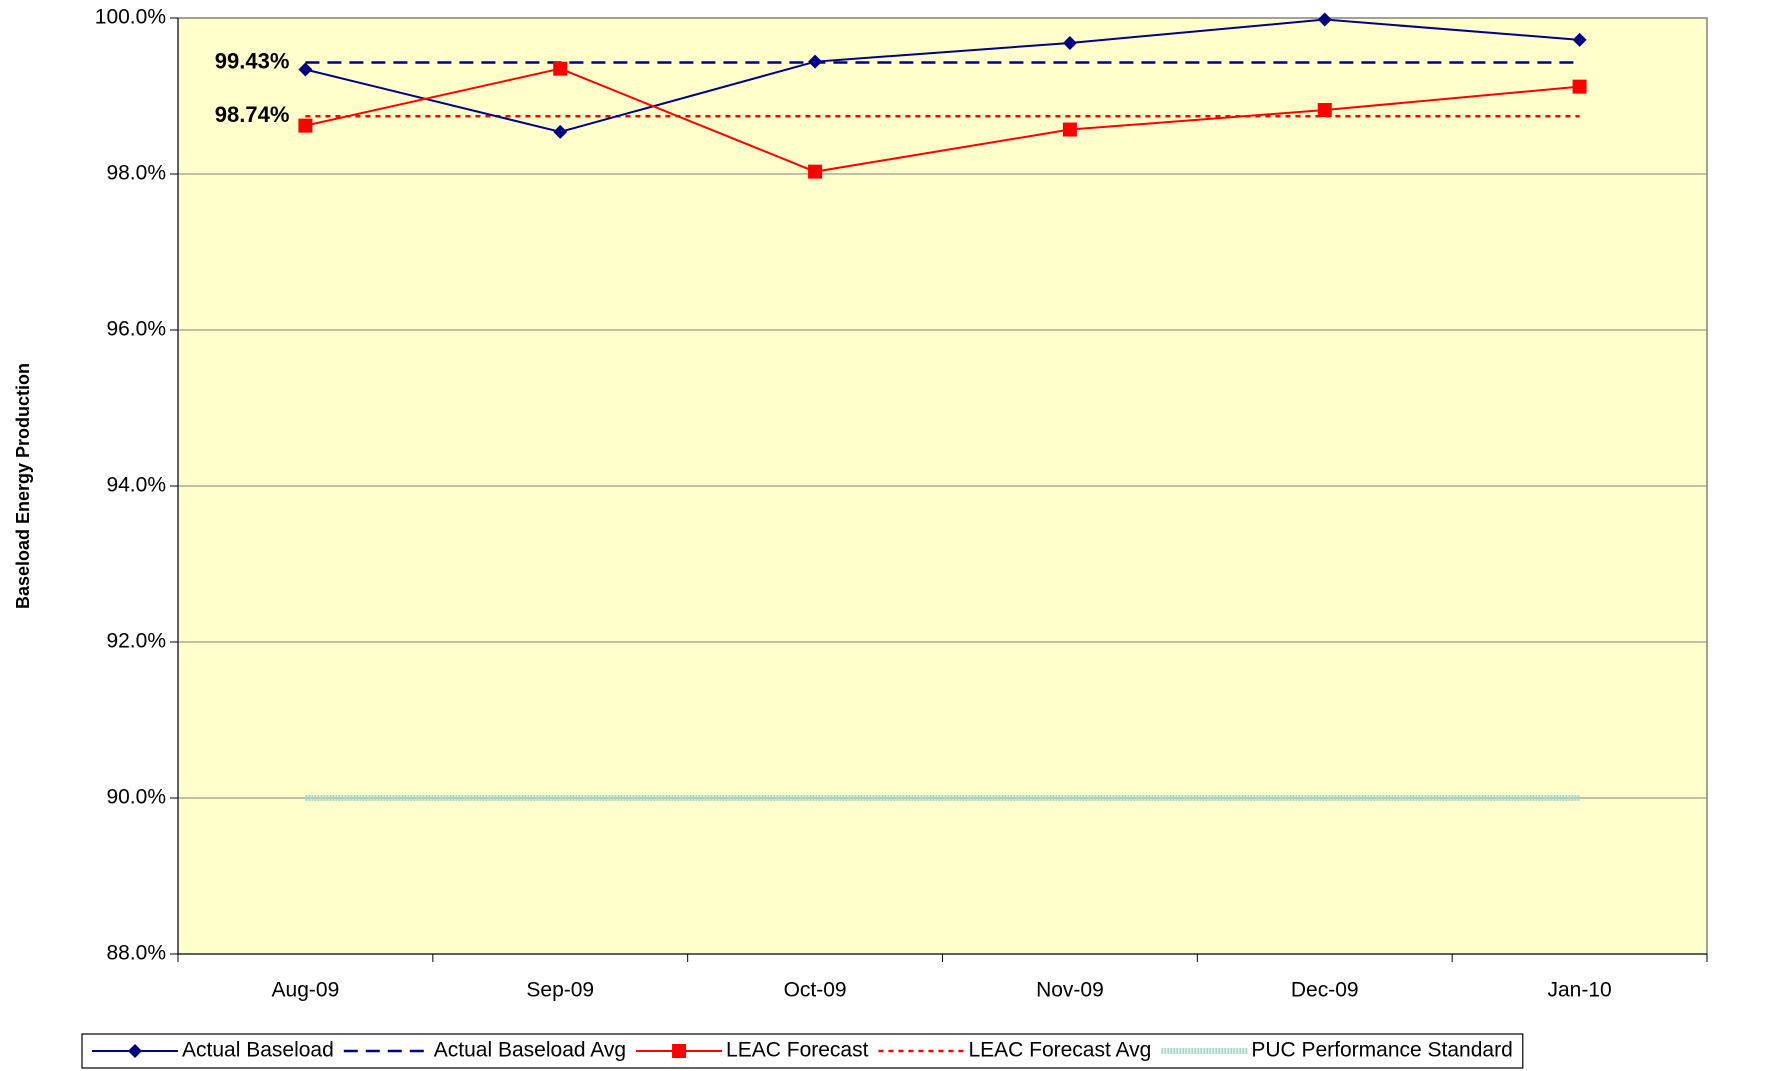  I want to click on legend-label: LEAC Forecast, so click(797, 1050).